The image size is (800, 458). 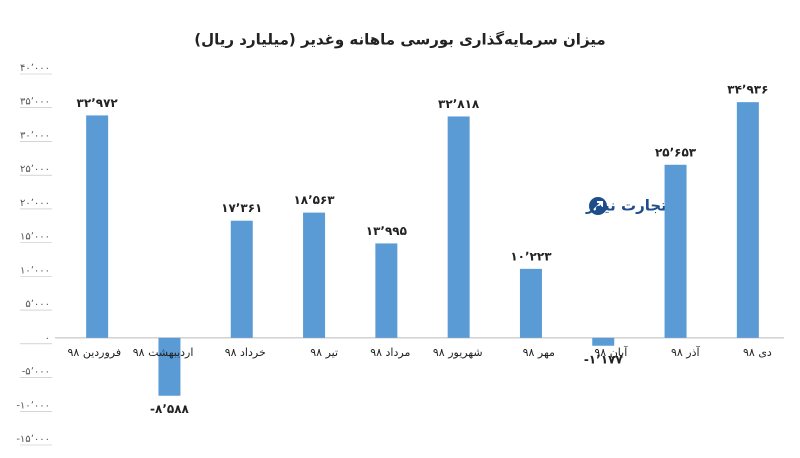 I want to click on y-tick-label: -۵٬۰۰۰, so click(x=36, y=372).